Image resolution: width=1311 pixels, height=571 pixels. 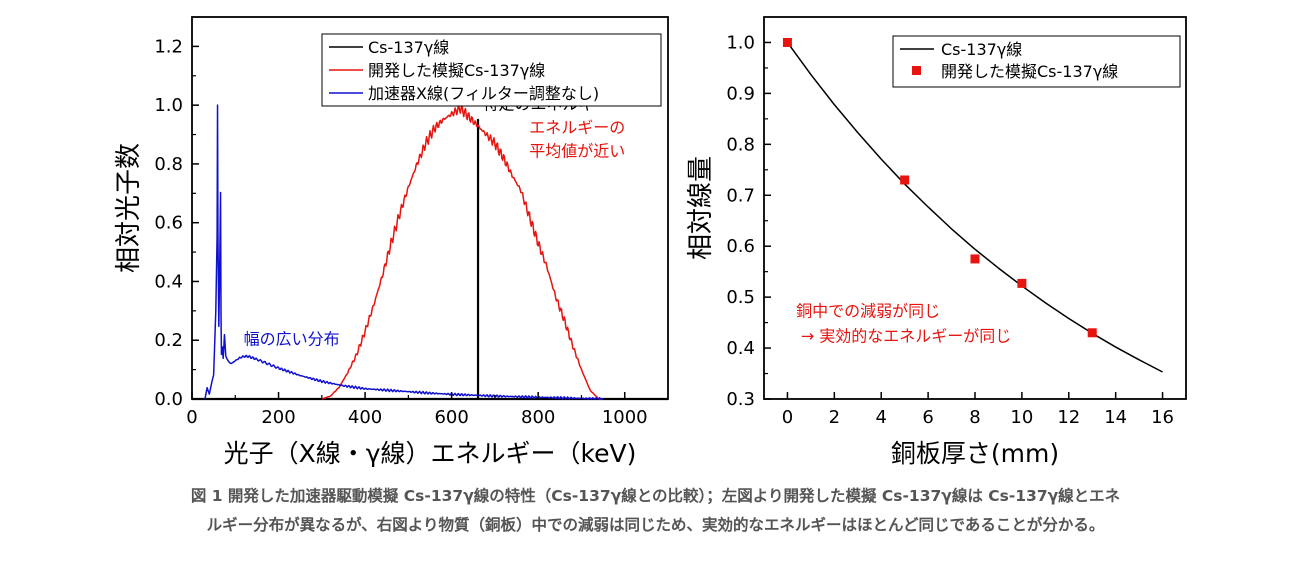 What do you see at coordinates (1068, 417) in the screenshot?
I see `right-x-tick-label: 12` at bounding box center [1068, 417].